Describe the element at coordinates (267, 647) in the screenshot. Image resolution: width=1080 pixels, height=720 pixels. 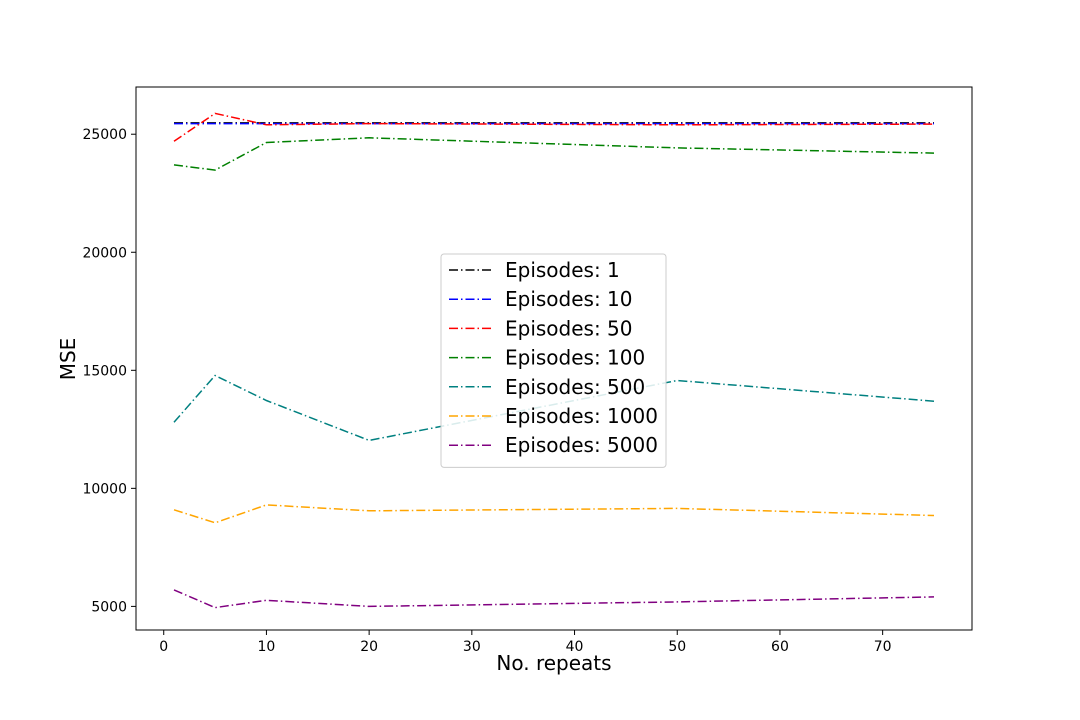
I see `x-tick-label: 10` at that location.